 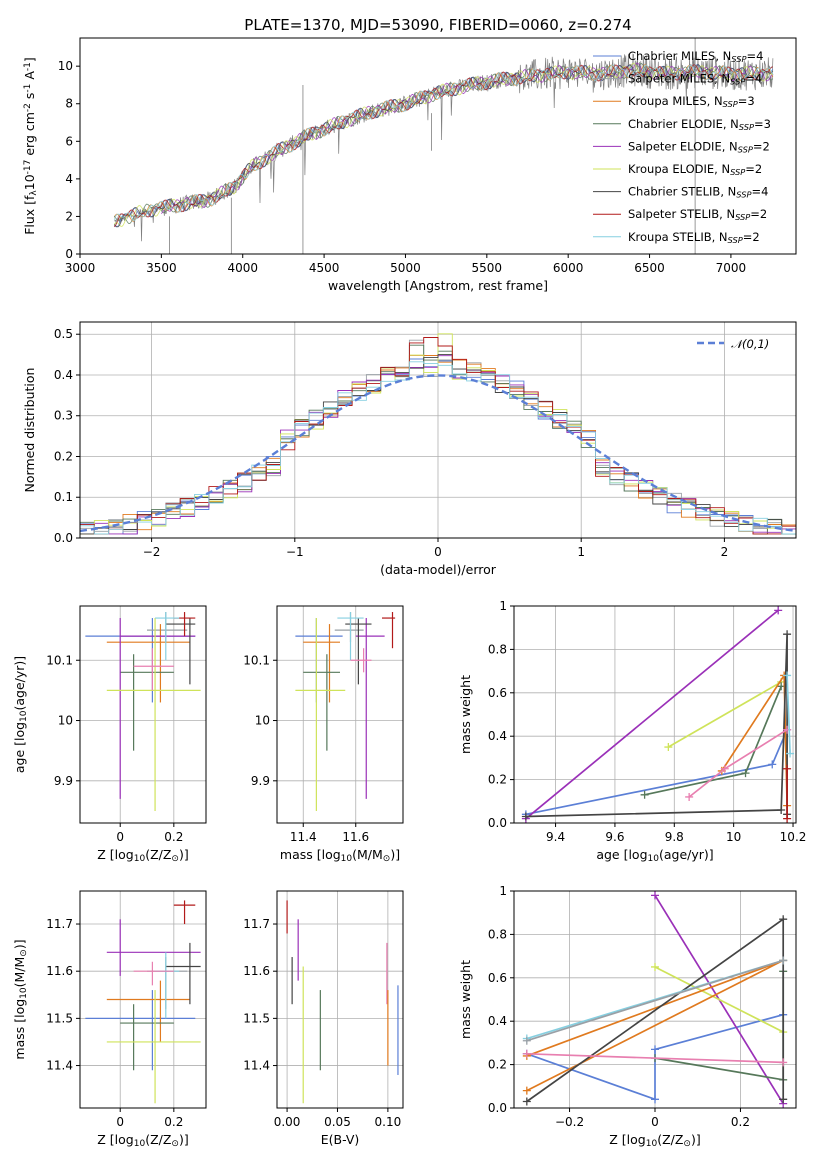 What do you see at coordinates (63, 416) in the screenshot?
I see `tick-label-y: 0.3` at bounding box center [63, 416].